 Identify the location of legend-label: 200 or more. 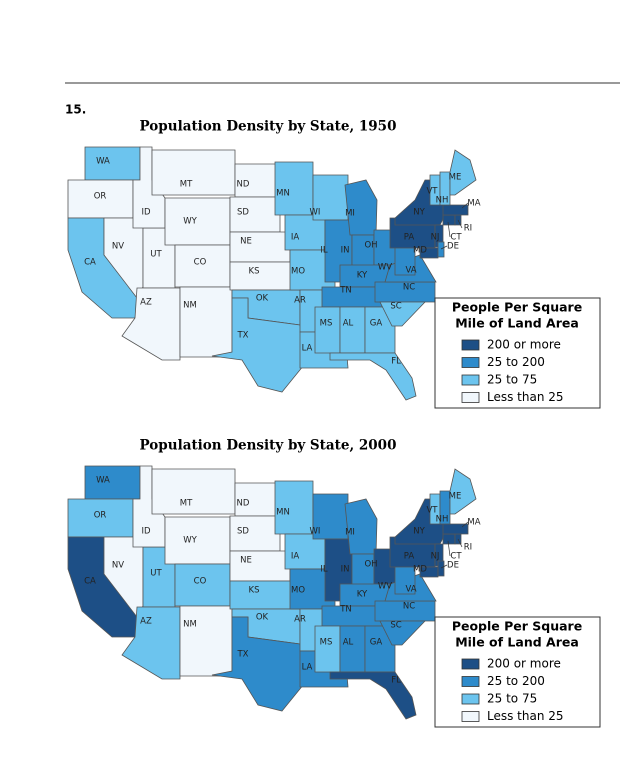
(524, 664).